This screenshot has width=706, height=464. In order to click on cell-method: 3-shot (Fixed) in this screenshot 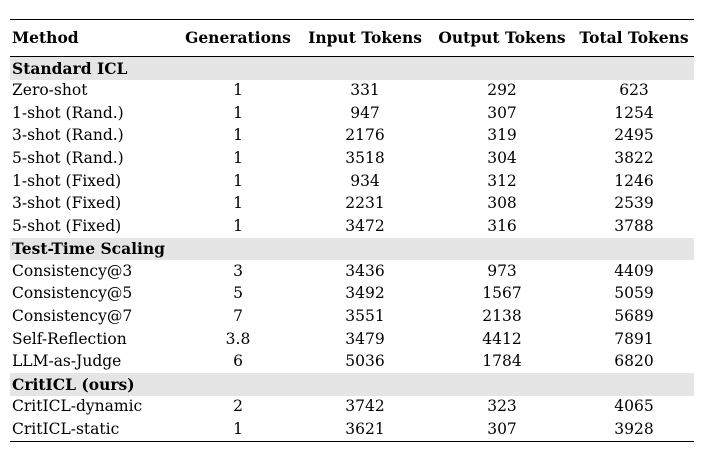, I will do `click(67, 203)`.